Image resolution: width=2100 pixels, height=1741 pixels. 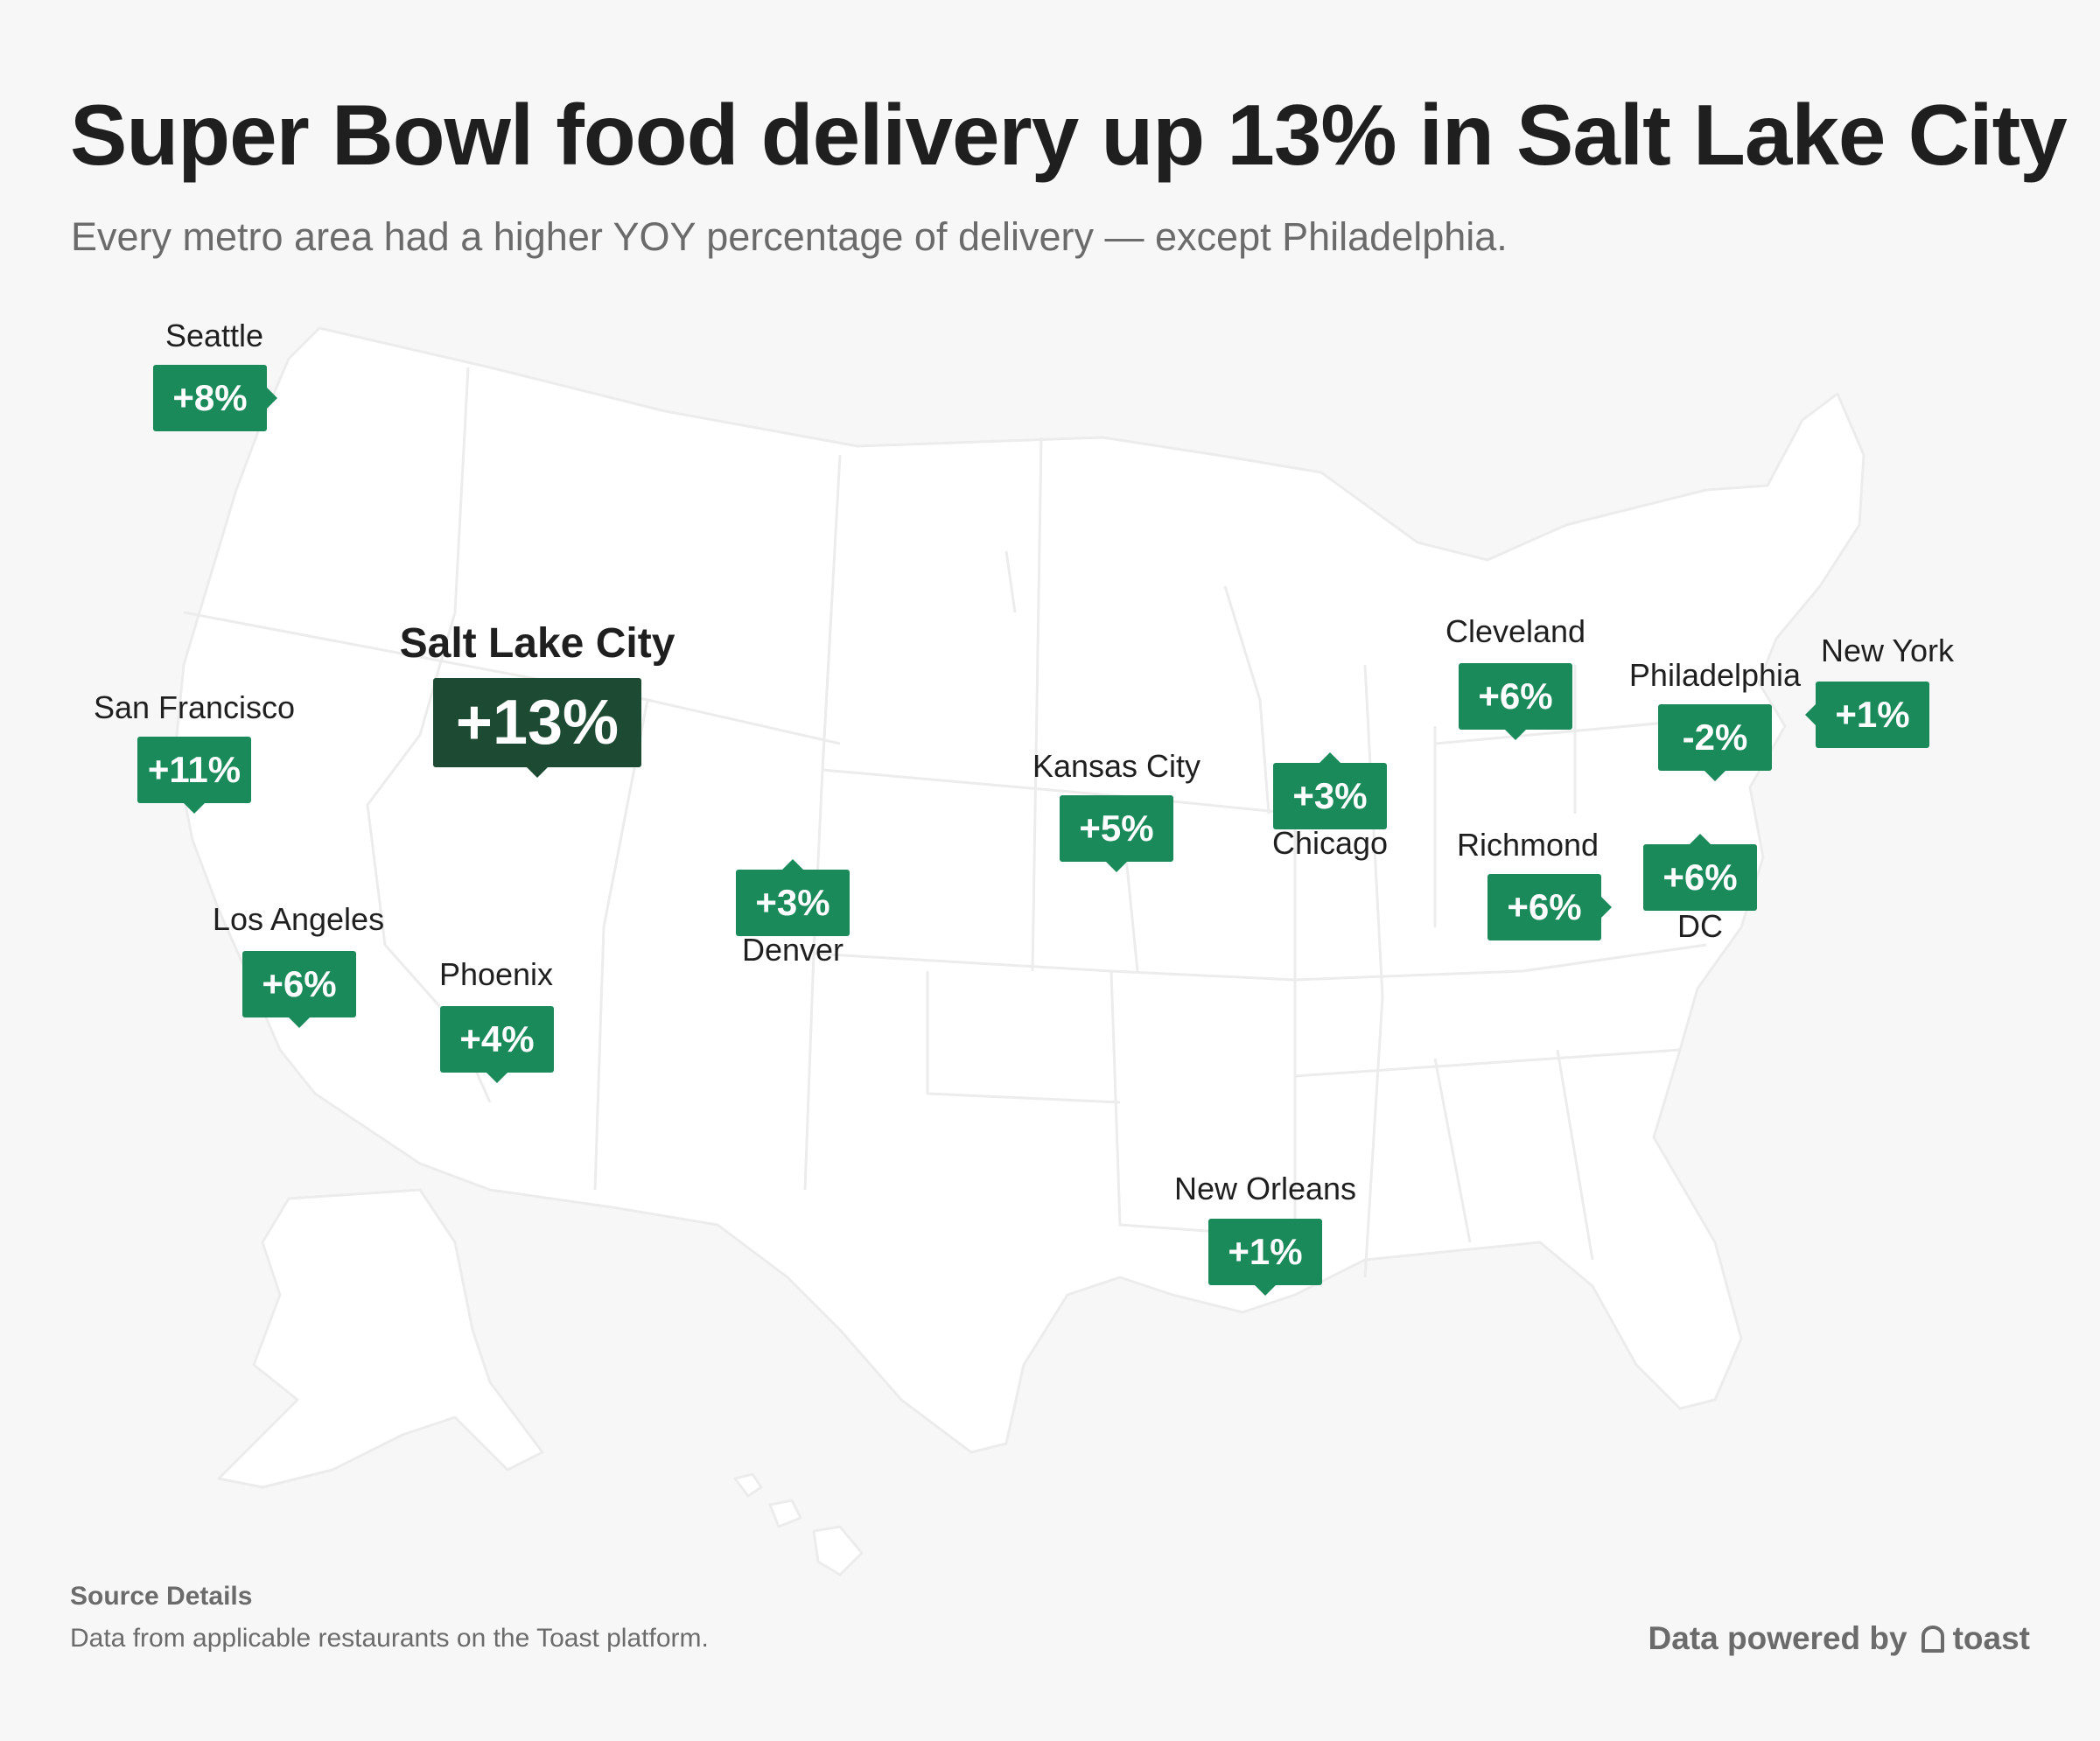 I want to click on city-label-seattle: Seattle, so click(x=214, y=335).